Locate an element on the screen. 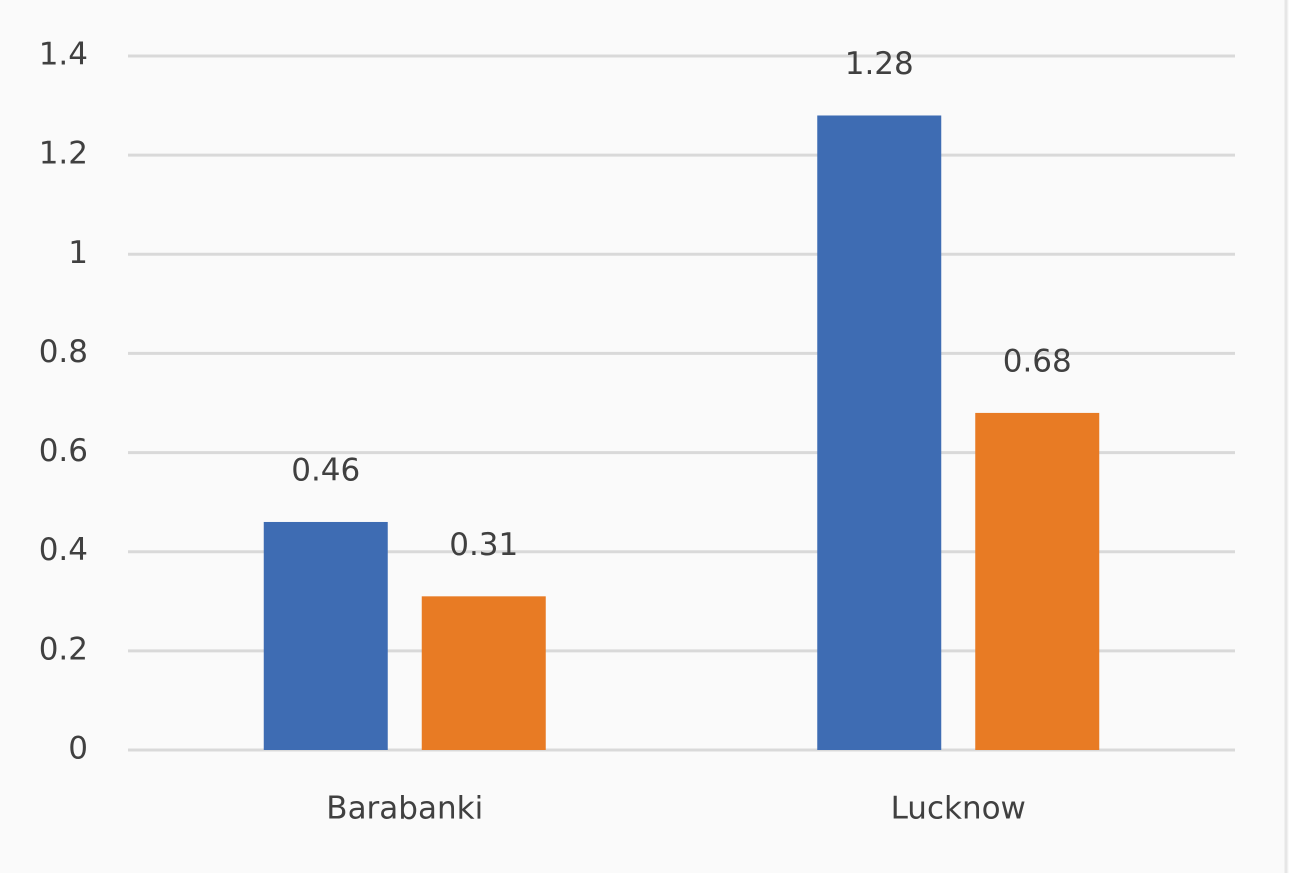 This screenshot has width=1289, height=873. y-tick-label: 0.2 is located at coordinates (63, 649).